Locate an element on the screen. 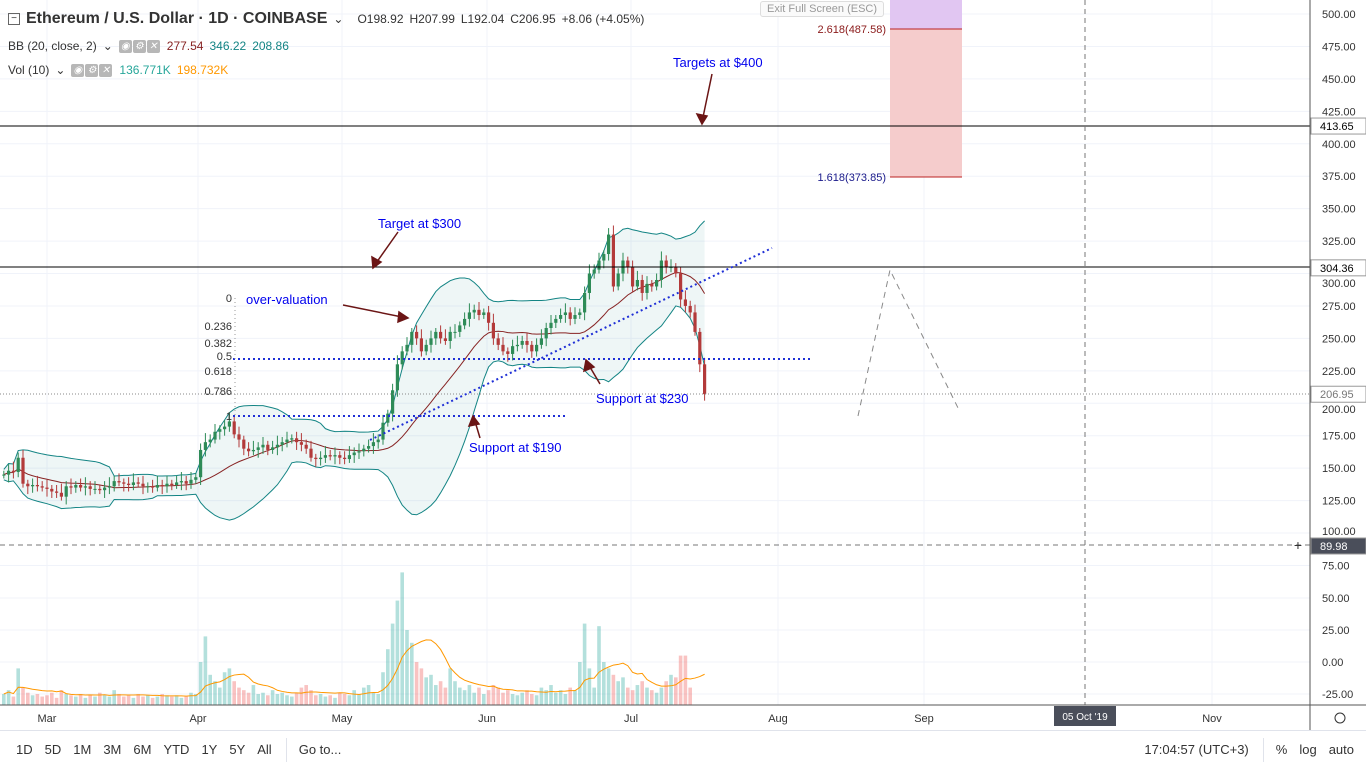 Image resolution: width=1366 pixels, height=768 pixels. exit-fullscreen-hint: Exit Full Screen (ESC) is located at coordinates (822, 9).